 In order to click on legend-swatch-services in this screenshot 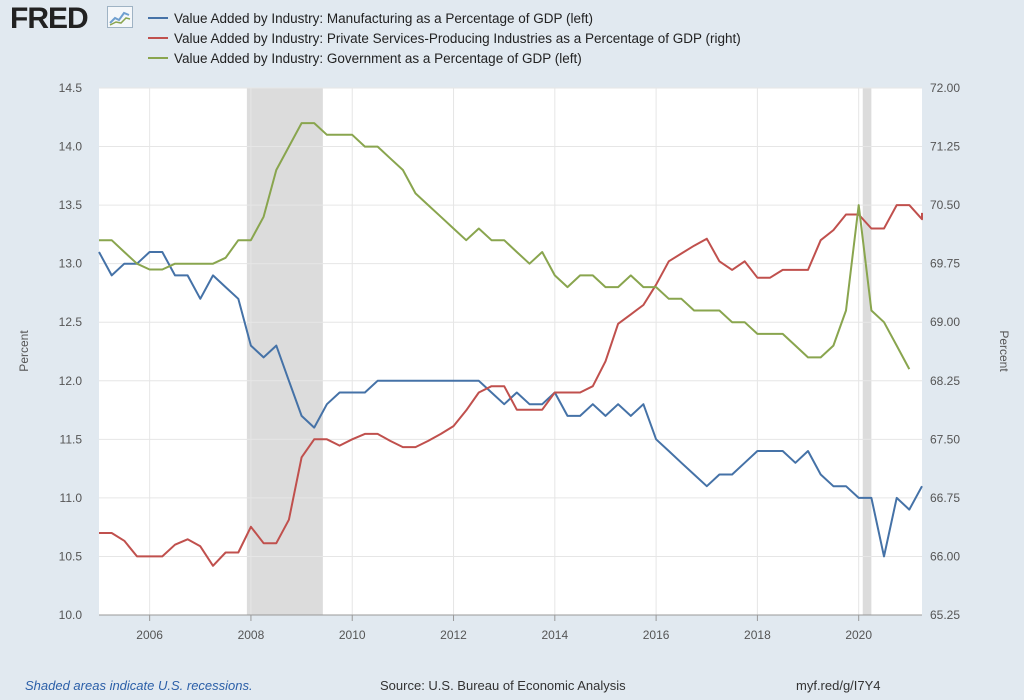, I will do `click(158, 38)`.